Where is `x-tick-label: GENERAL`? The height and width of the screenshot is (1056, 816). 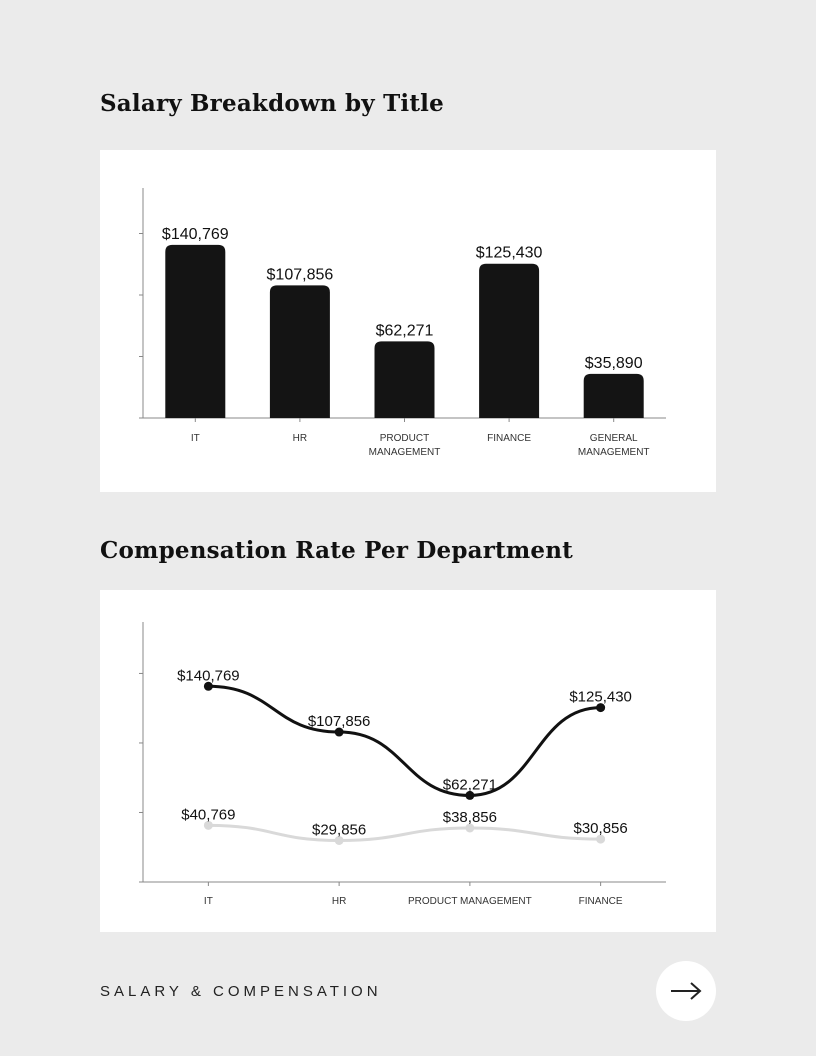
x-tick-label: GENERAL is located at coordinates (614, 438).